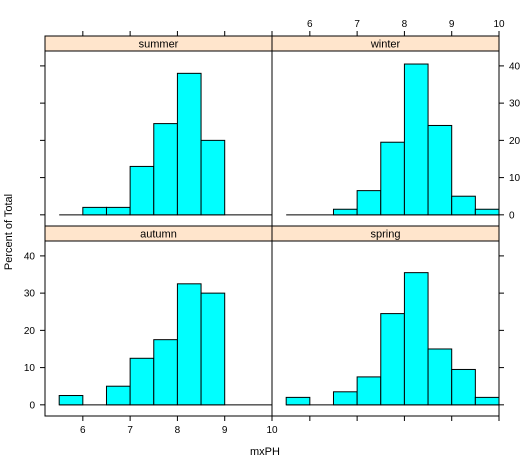 Image resolution: width=532 pixels, height=463 pixels. Describe the element at coordinates (159, 45) in the screenshot. I see `strip-label-summer: summer` at that location.